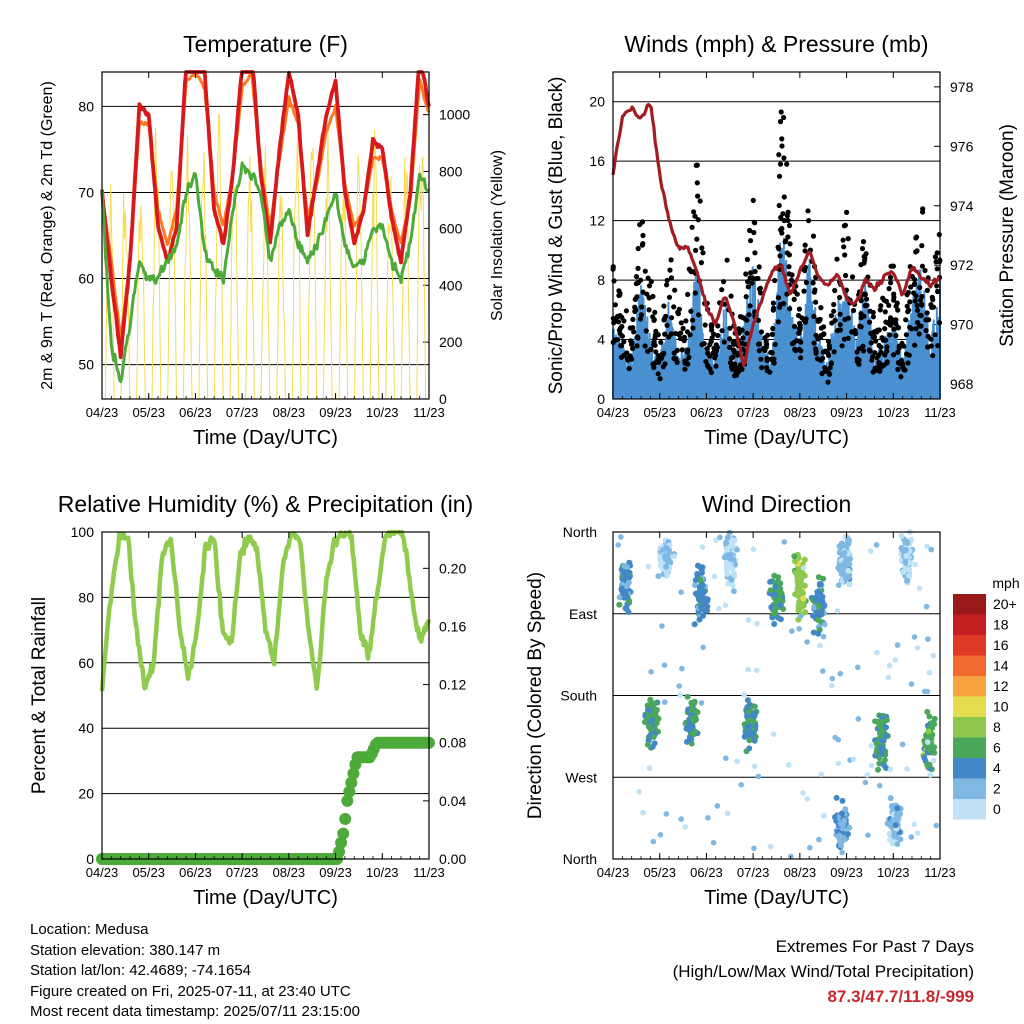  Describe the element at coordinates (1005, 583) in the screenshot. I see `legend-title: mph` at that location.